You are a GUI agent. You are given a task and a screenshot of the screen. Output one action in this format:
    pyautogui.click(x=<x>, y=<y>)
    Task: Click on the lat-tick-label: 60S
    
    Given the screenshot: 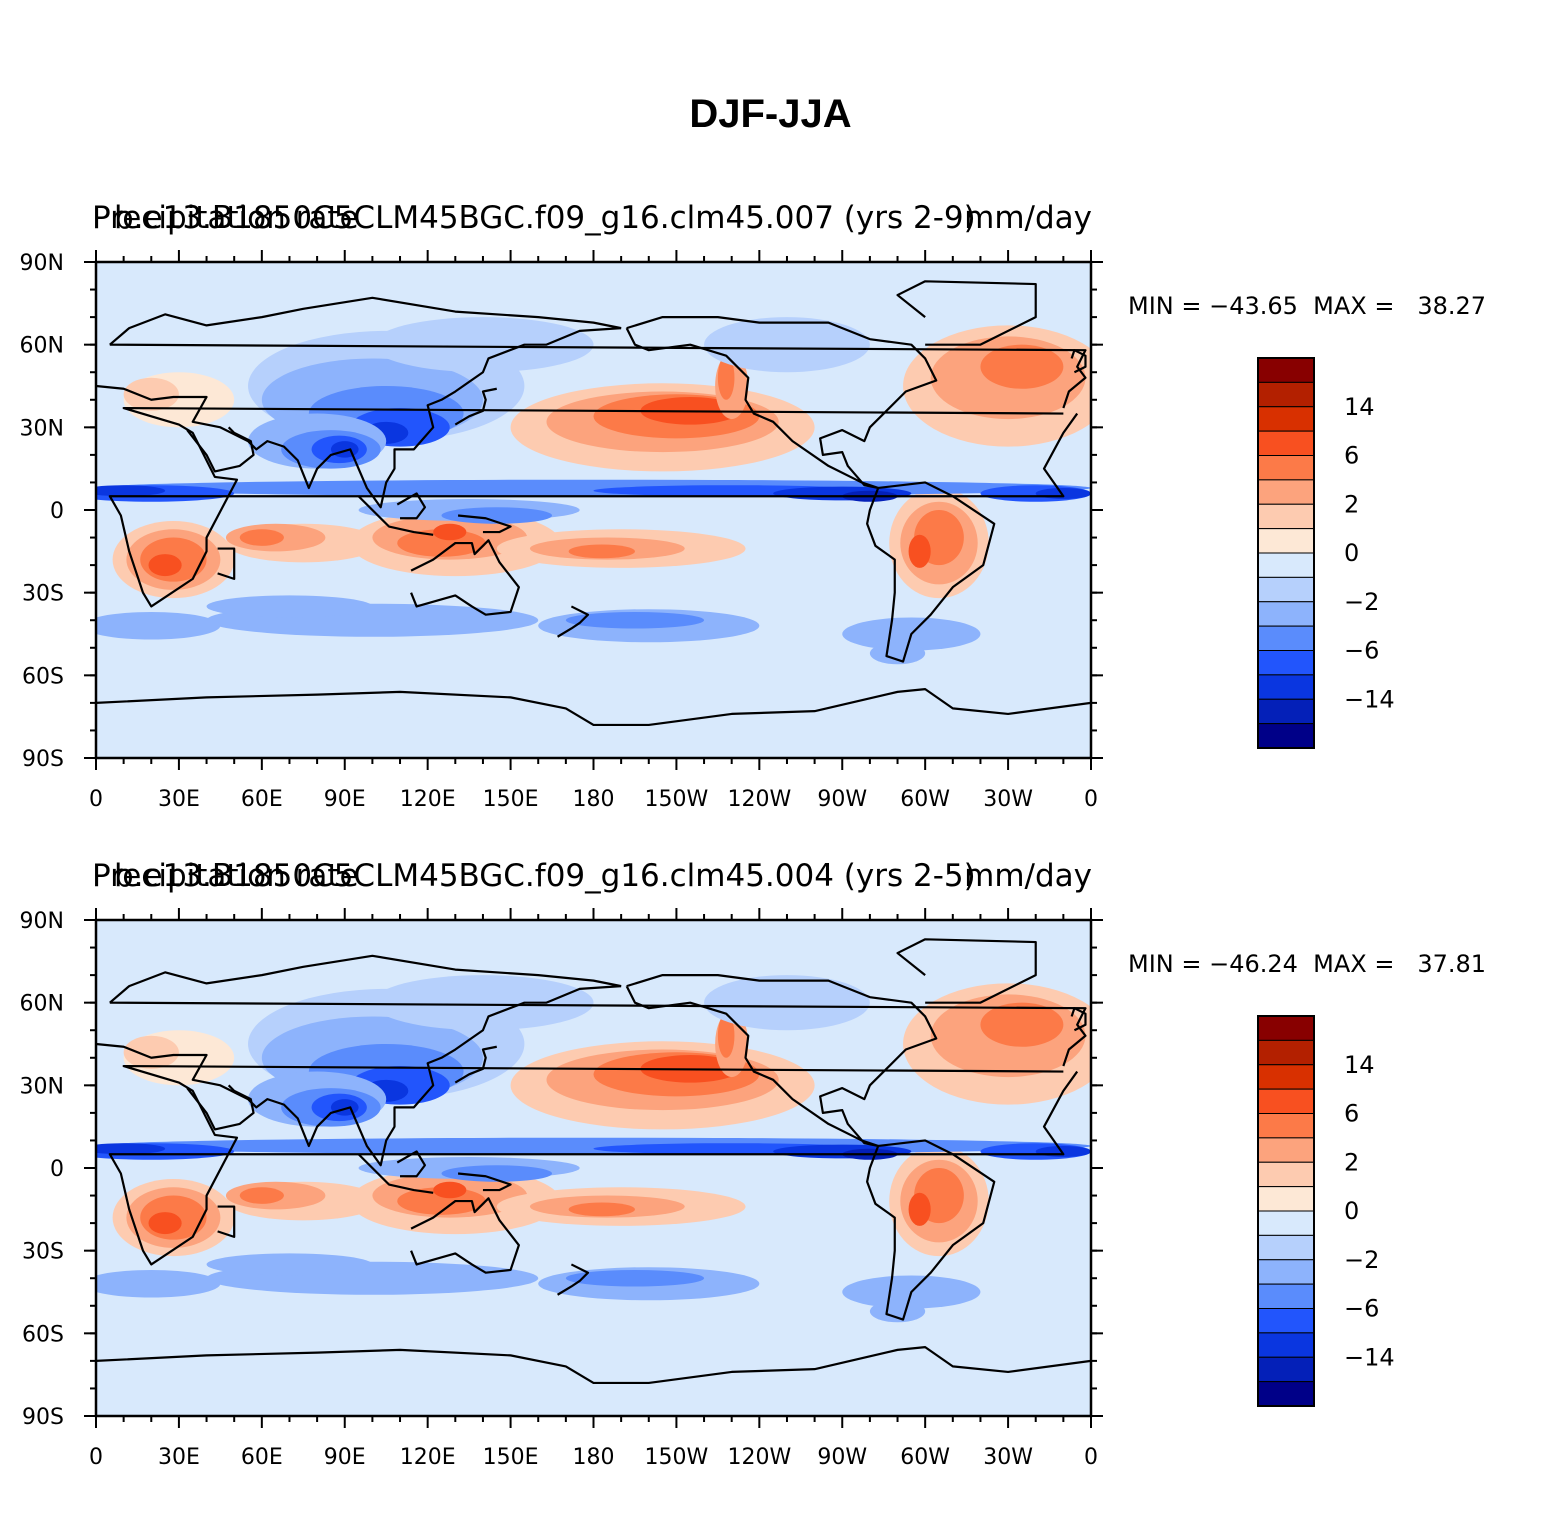 What is the action you would take?
    pyautogui.click(x=43, y=676)
    